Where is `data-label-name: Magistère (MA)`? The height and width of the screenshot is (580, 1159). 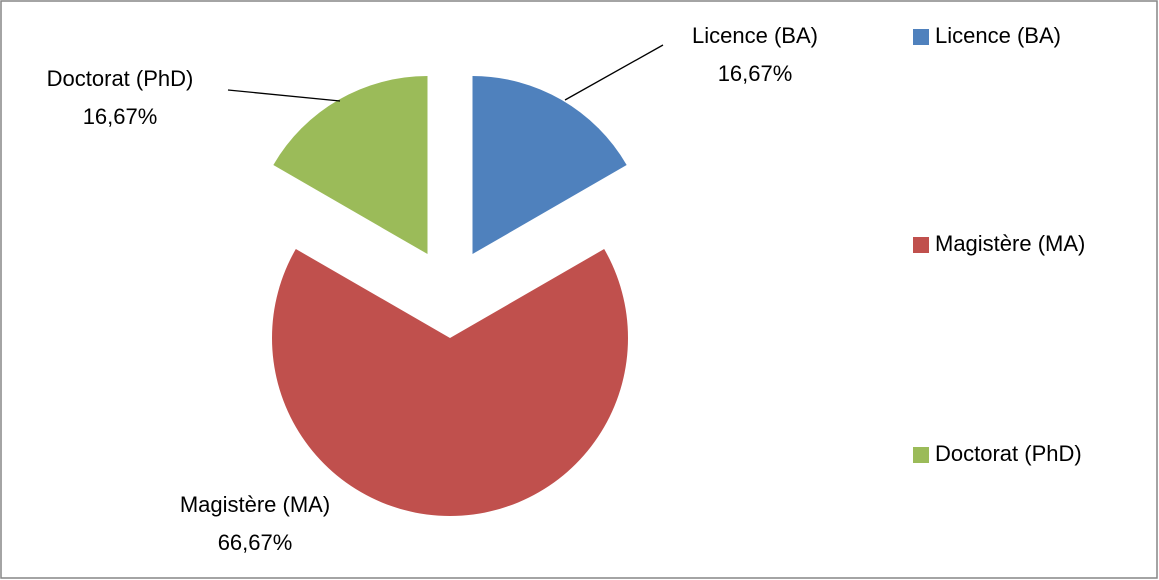
data-label-name: Magistère (MA) is located at coordinates (255, 504).